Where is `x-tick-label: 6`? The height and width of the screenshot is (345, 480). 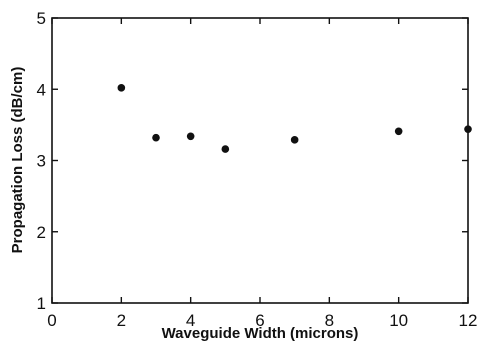
x-tick-label: 6 is located at coordinates (259, 320).